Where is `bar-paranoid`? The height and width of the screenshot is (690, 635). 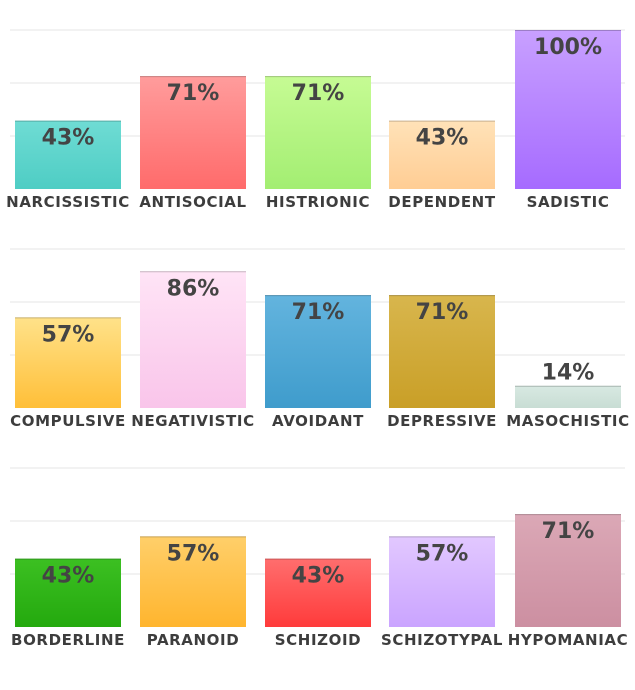 bar-paranoid is located at coordinates (193, 581).